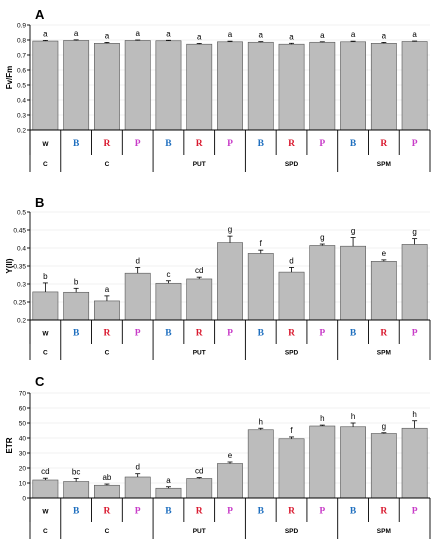 The height and width of the screenshot is (550, 438). What do you see at coordinates (21, 55) in the screenshot?
I see `y-tick-label: 0.7` at bounding box center [21, 55].